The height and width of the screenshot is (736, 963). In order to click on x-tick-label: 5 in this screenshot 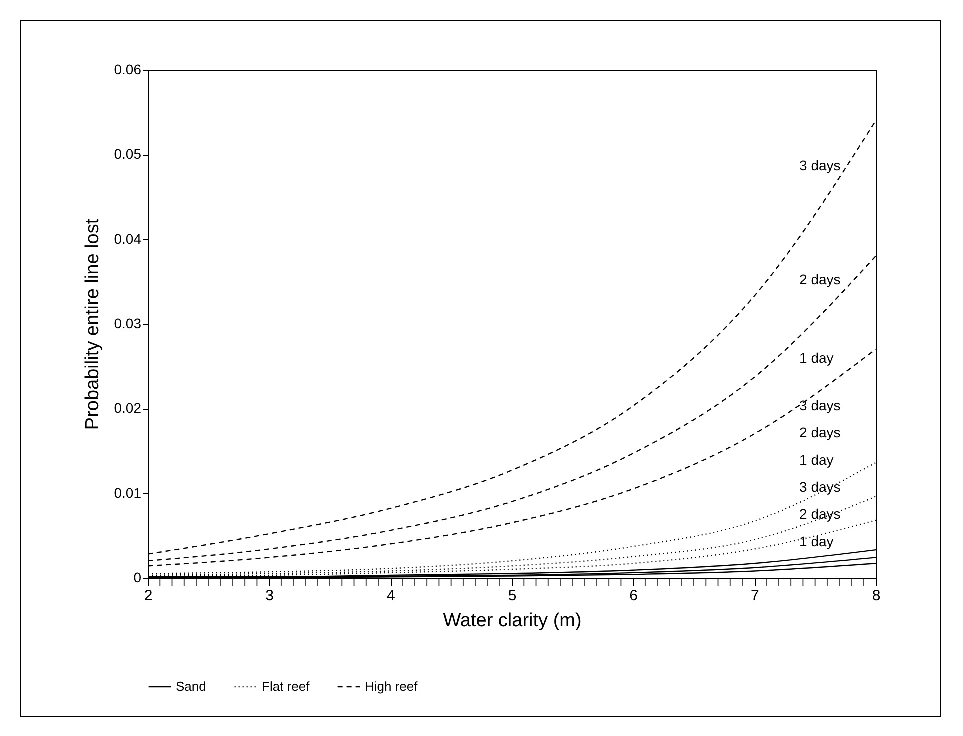, I will do `click(512, 596)`.